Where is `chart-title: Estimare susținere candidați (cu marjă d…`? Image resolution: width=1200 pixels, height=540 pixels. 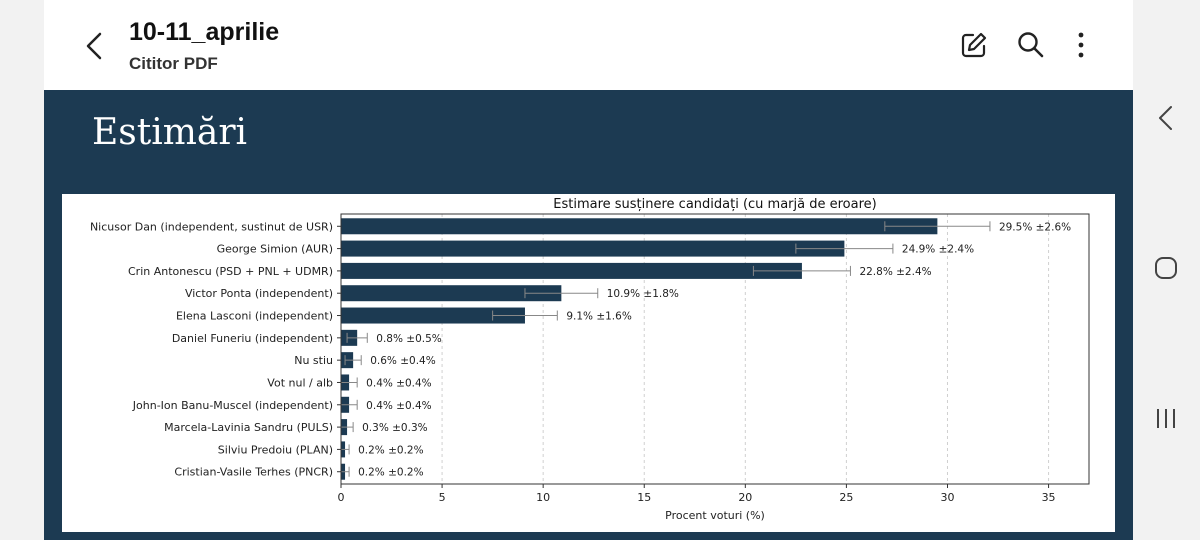
chart-title: Estimare susținere candidați (cu marjă d… is located at coordinates (714, 204).